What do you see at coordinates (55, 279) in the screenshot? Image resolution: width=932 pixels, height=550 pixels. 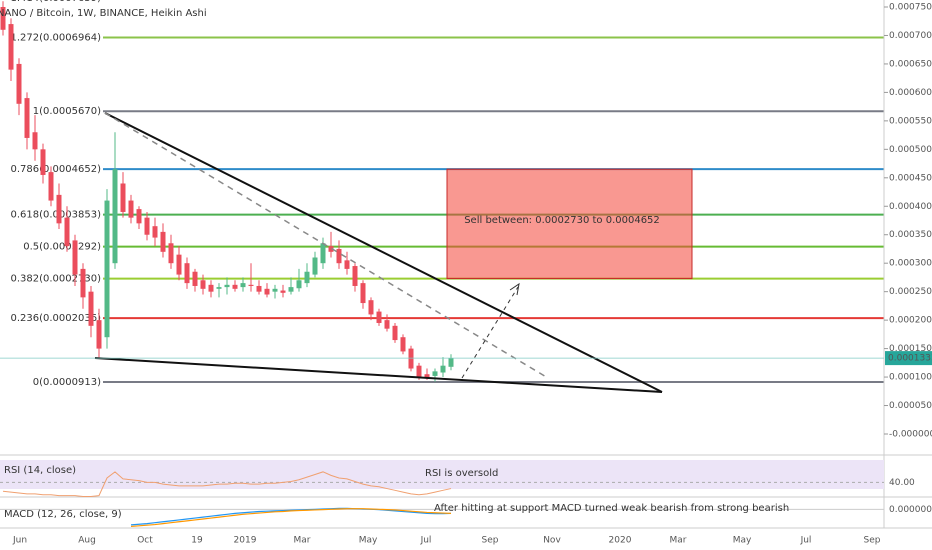 I see `fib-label: 0.382(0.0002730)` at bounding box center [55, 279].